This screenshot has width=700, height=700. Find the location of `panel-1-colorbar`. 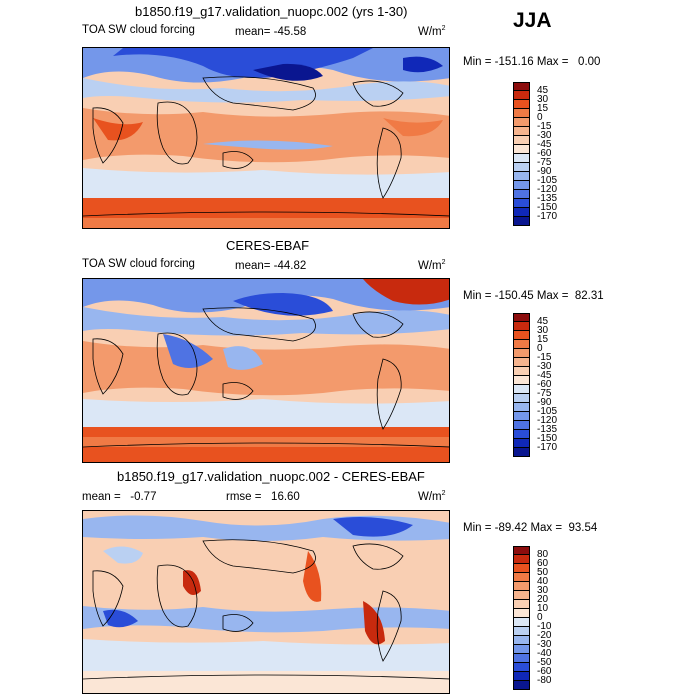

panel-1-colorbar is located at coordinates (521, 154).